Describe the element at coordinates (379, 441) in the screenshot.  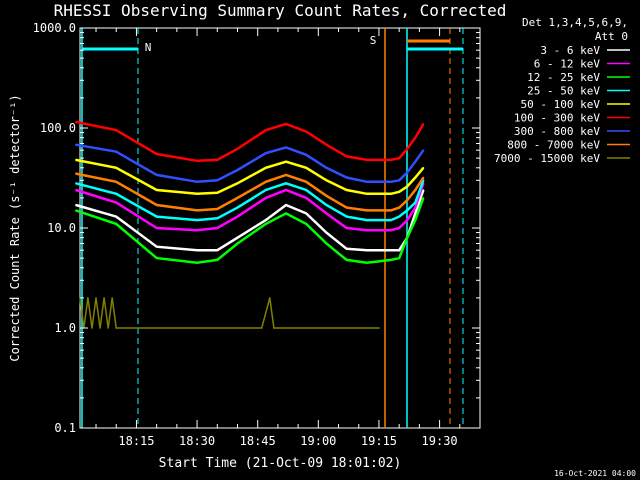
I see `x-tick-label: 19:15` at that location.